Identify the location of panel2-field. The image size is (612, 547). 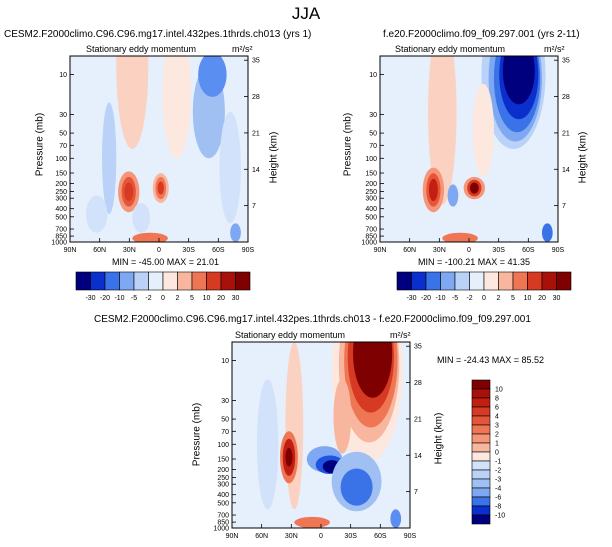
(469, 149).